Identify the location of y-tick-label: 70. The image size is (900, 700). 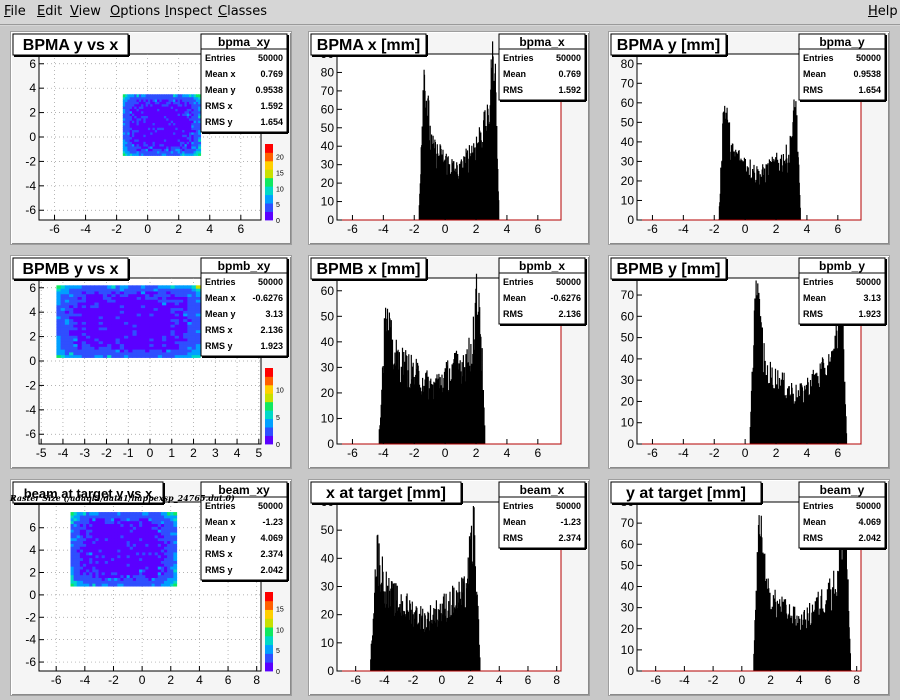
(628, 523).